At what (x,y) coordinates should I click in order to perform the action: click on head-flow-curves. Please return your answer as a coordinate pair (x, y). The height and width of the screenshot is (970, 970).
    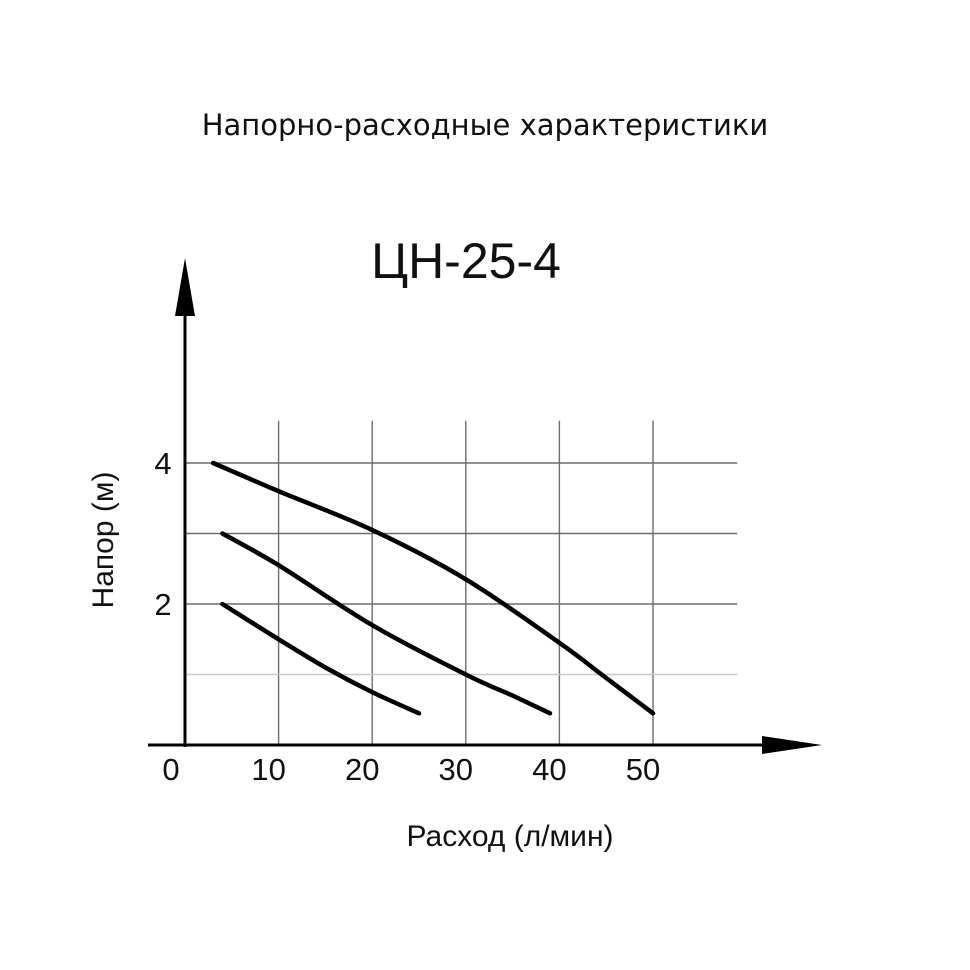
    Looking at the image, I should click on (433, 588).